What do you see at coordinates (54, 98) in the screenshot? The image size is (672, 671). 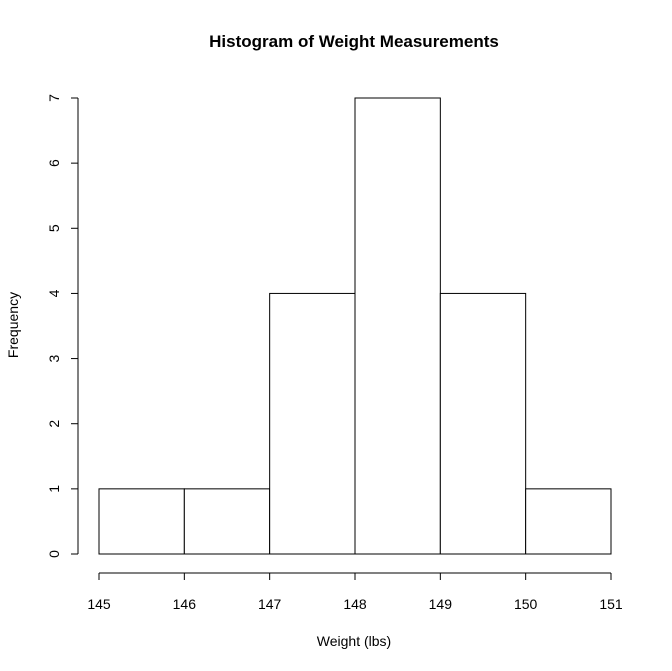 I see `y-tick-label: 7` at bounding box center [54, 98].